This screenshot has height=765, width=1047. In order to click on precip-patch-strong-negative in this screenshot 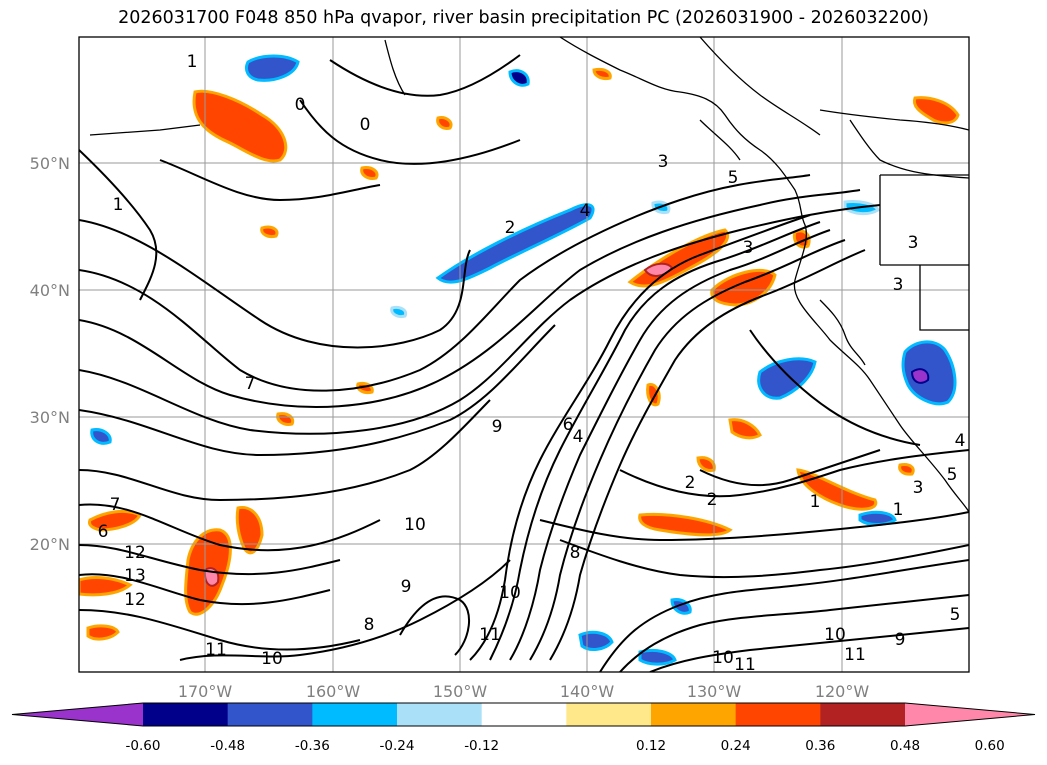, I will do `click(920, 376)`.